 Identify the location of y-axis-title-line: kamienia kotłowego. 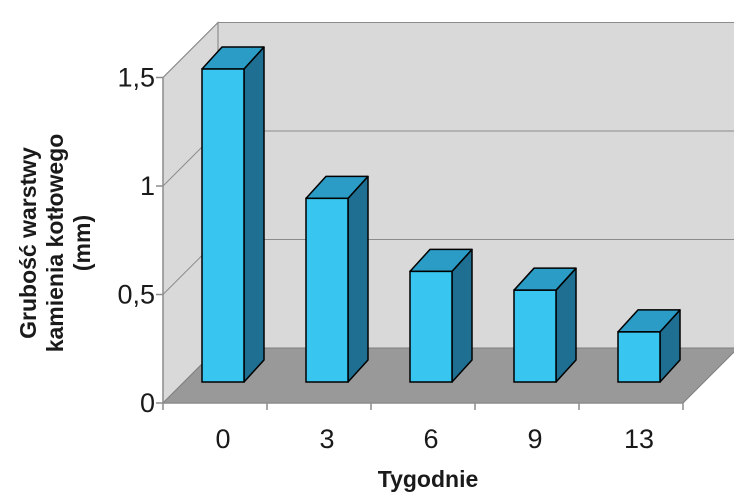
(55, 243).